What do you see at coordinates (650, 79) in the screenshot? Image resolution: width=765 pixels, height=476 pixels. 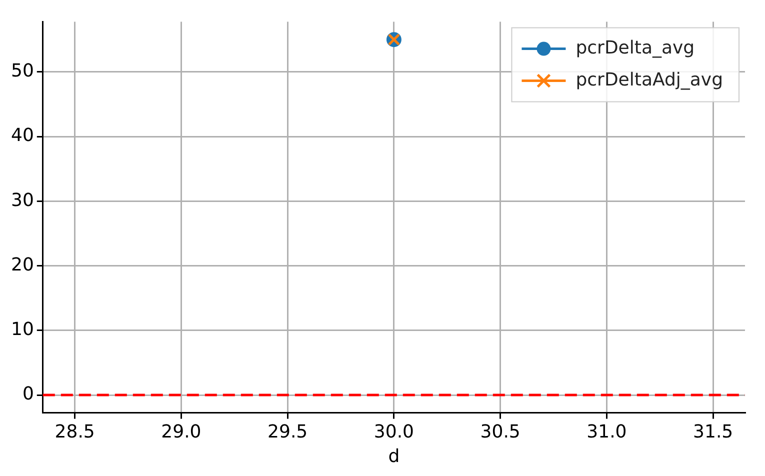 I see `legend-label: pcrDeltaAdj_avg` at bounding box center [650, 79].